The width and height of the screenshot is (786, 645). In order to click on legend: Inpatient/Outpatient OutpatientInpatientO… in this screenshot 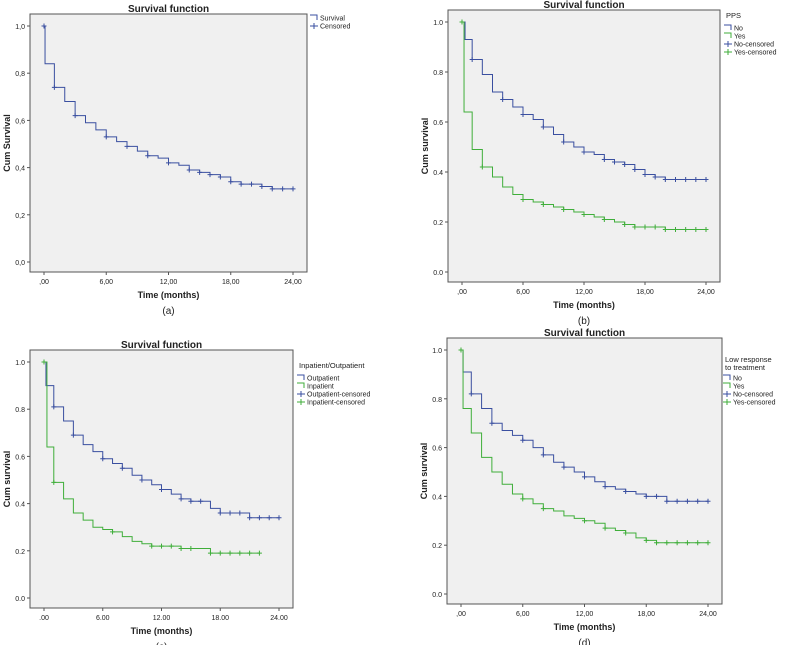, I will do `click(334, 384)`.